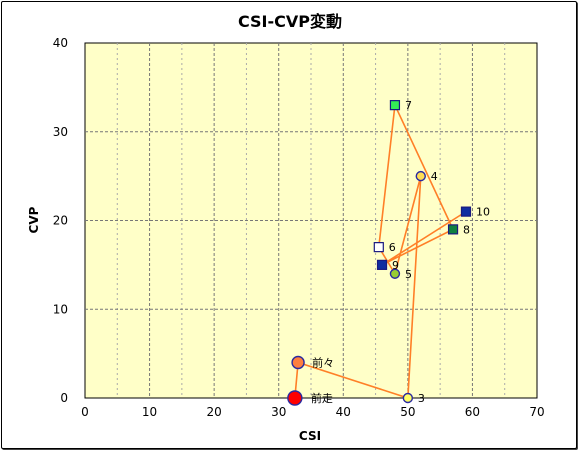 The width and height of the screenshot is (578, 450). I want to click on x-tick-label: 70, so click(536, 412).